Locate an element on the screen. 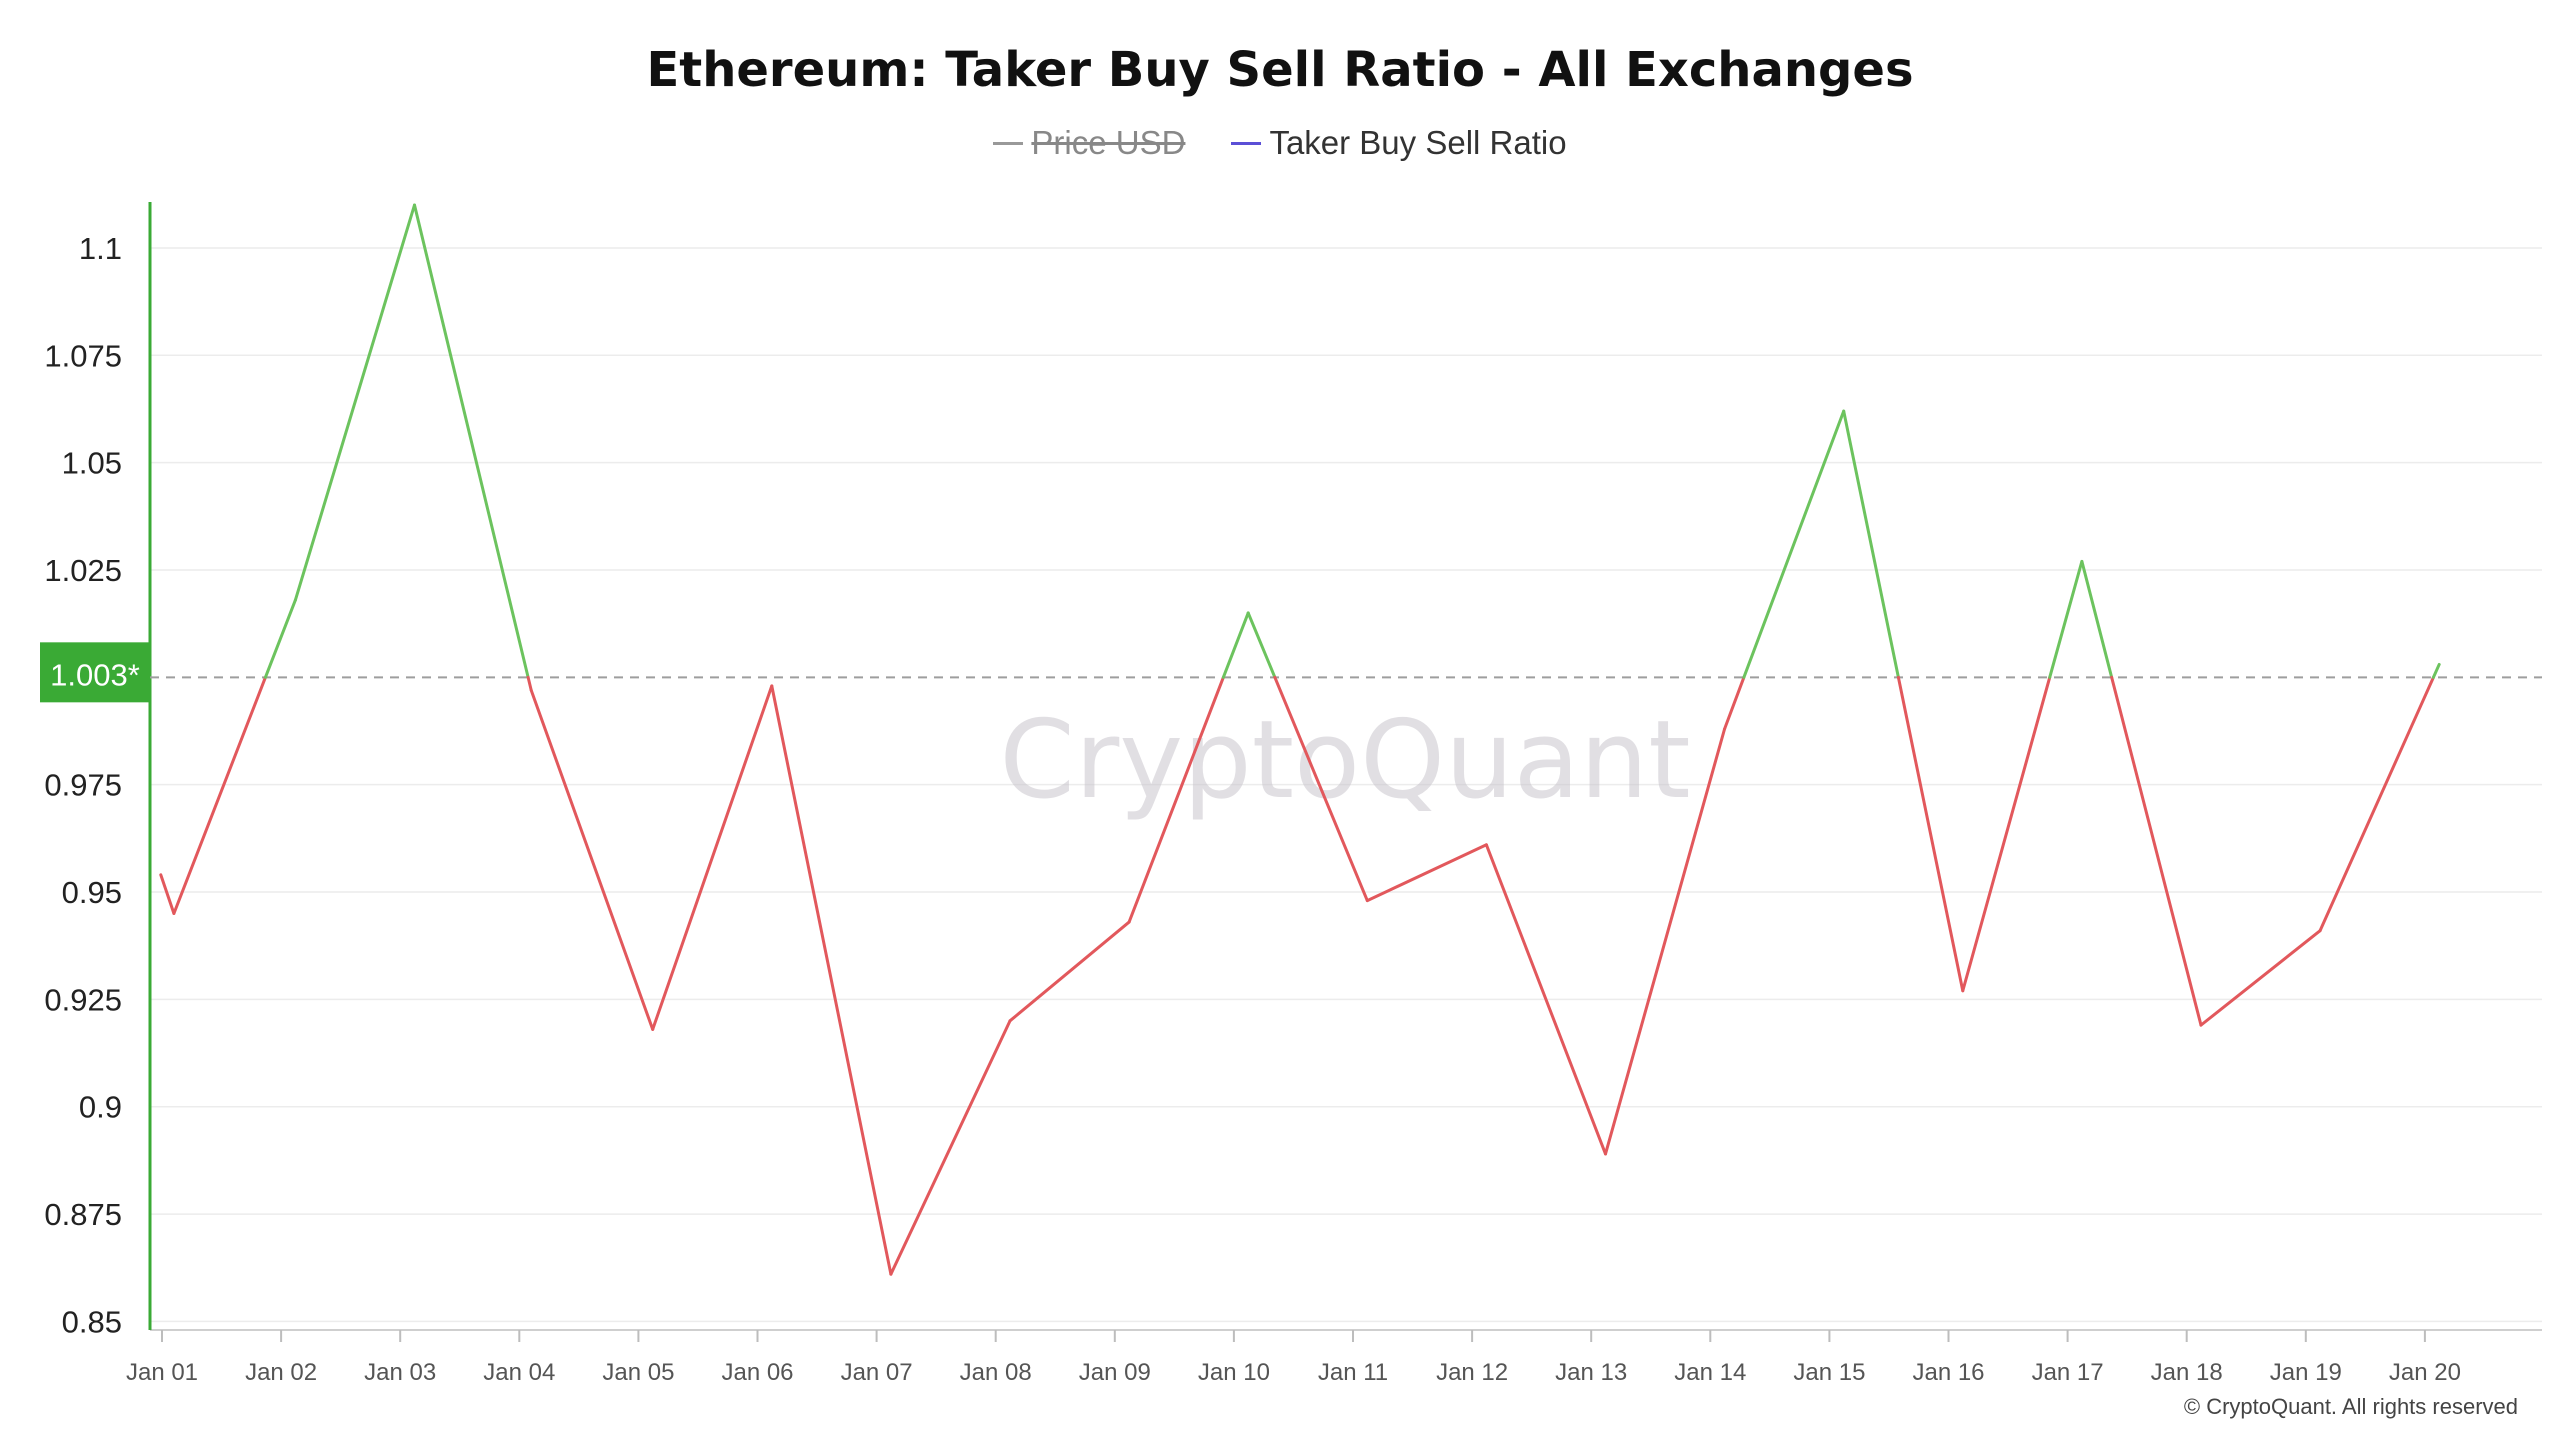 The width and height of the screenshot is (2560, 1440). x-tick-label: Jan 01 is located at coordinates (162, 1372).